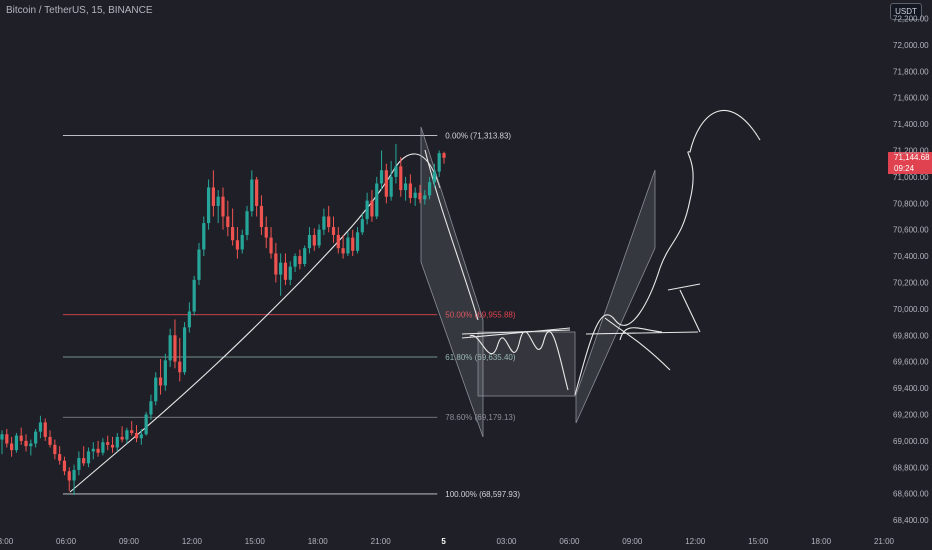 Image resolution: width=932 pixels, height=550 pixels. Describe the element at coordinates (910, 163) in the screenshot. I see `last-price-badge: 71,144.68 09:24` at that location.